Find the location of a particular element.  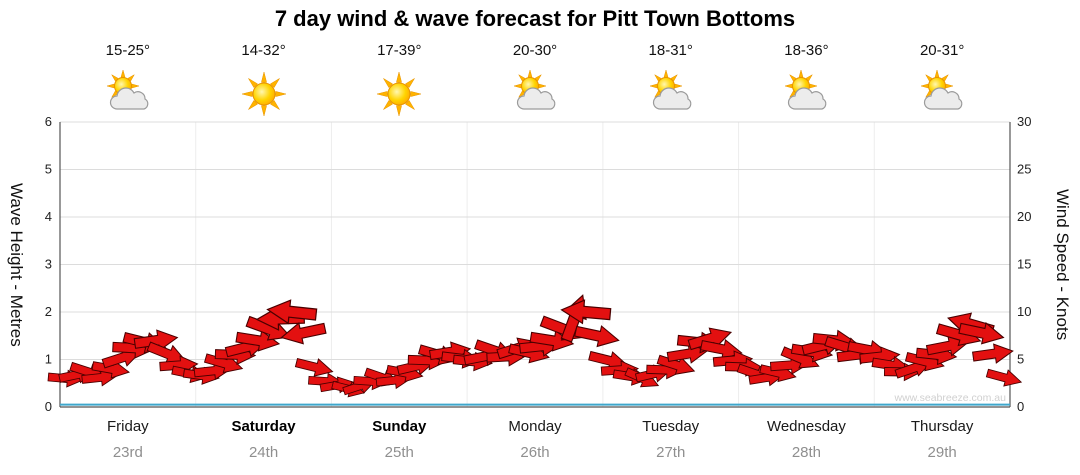

wave-axis-tick: 5 is located at coordinates (48, 169).